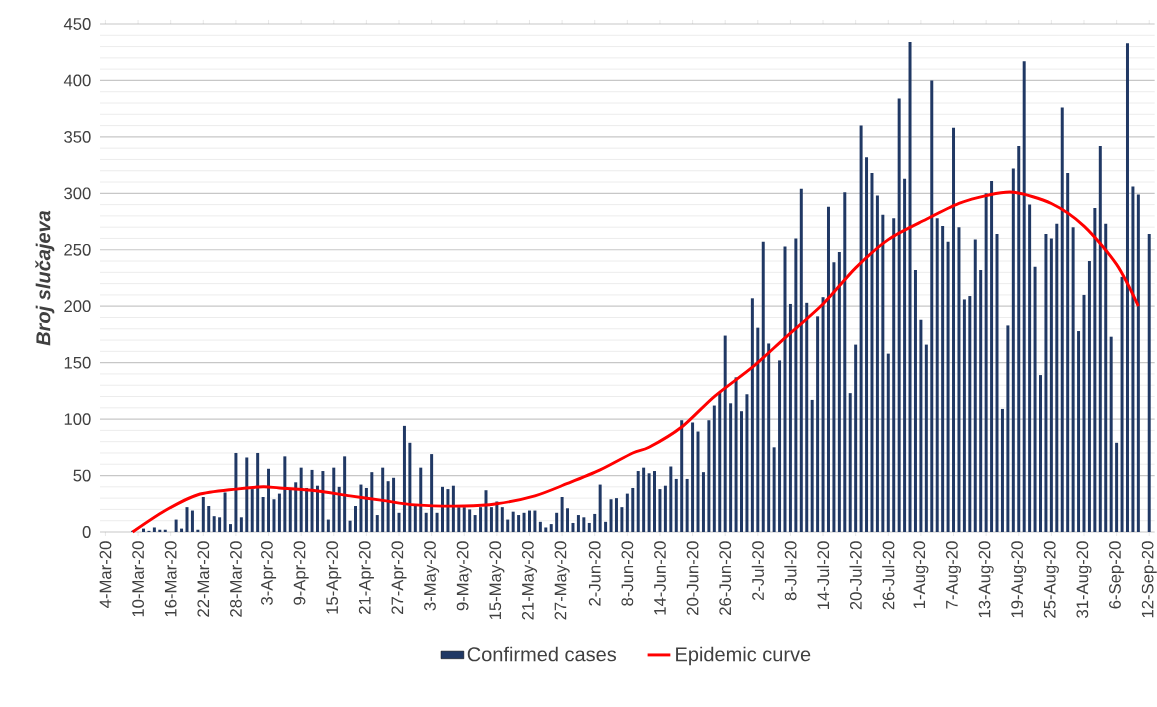 This screenshot has height=707, width=1157. What do you see at coordinates (464, 576) in the screenshot?
I see `x-tick-label: 9-May-20` at bounding box center [464, 576].